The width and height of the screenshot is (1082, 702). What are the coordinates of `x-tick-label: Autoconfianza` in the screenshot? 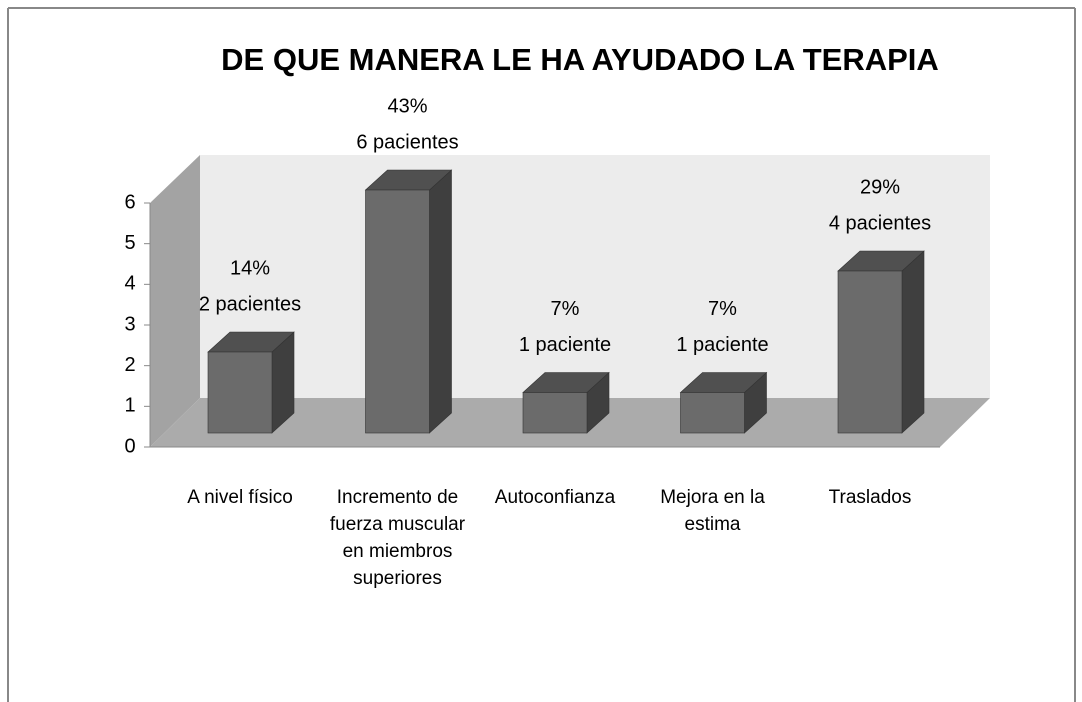 It's located at (555, 497).